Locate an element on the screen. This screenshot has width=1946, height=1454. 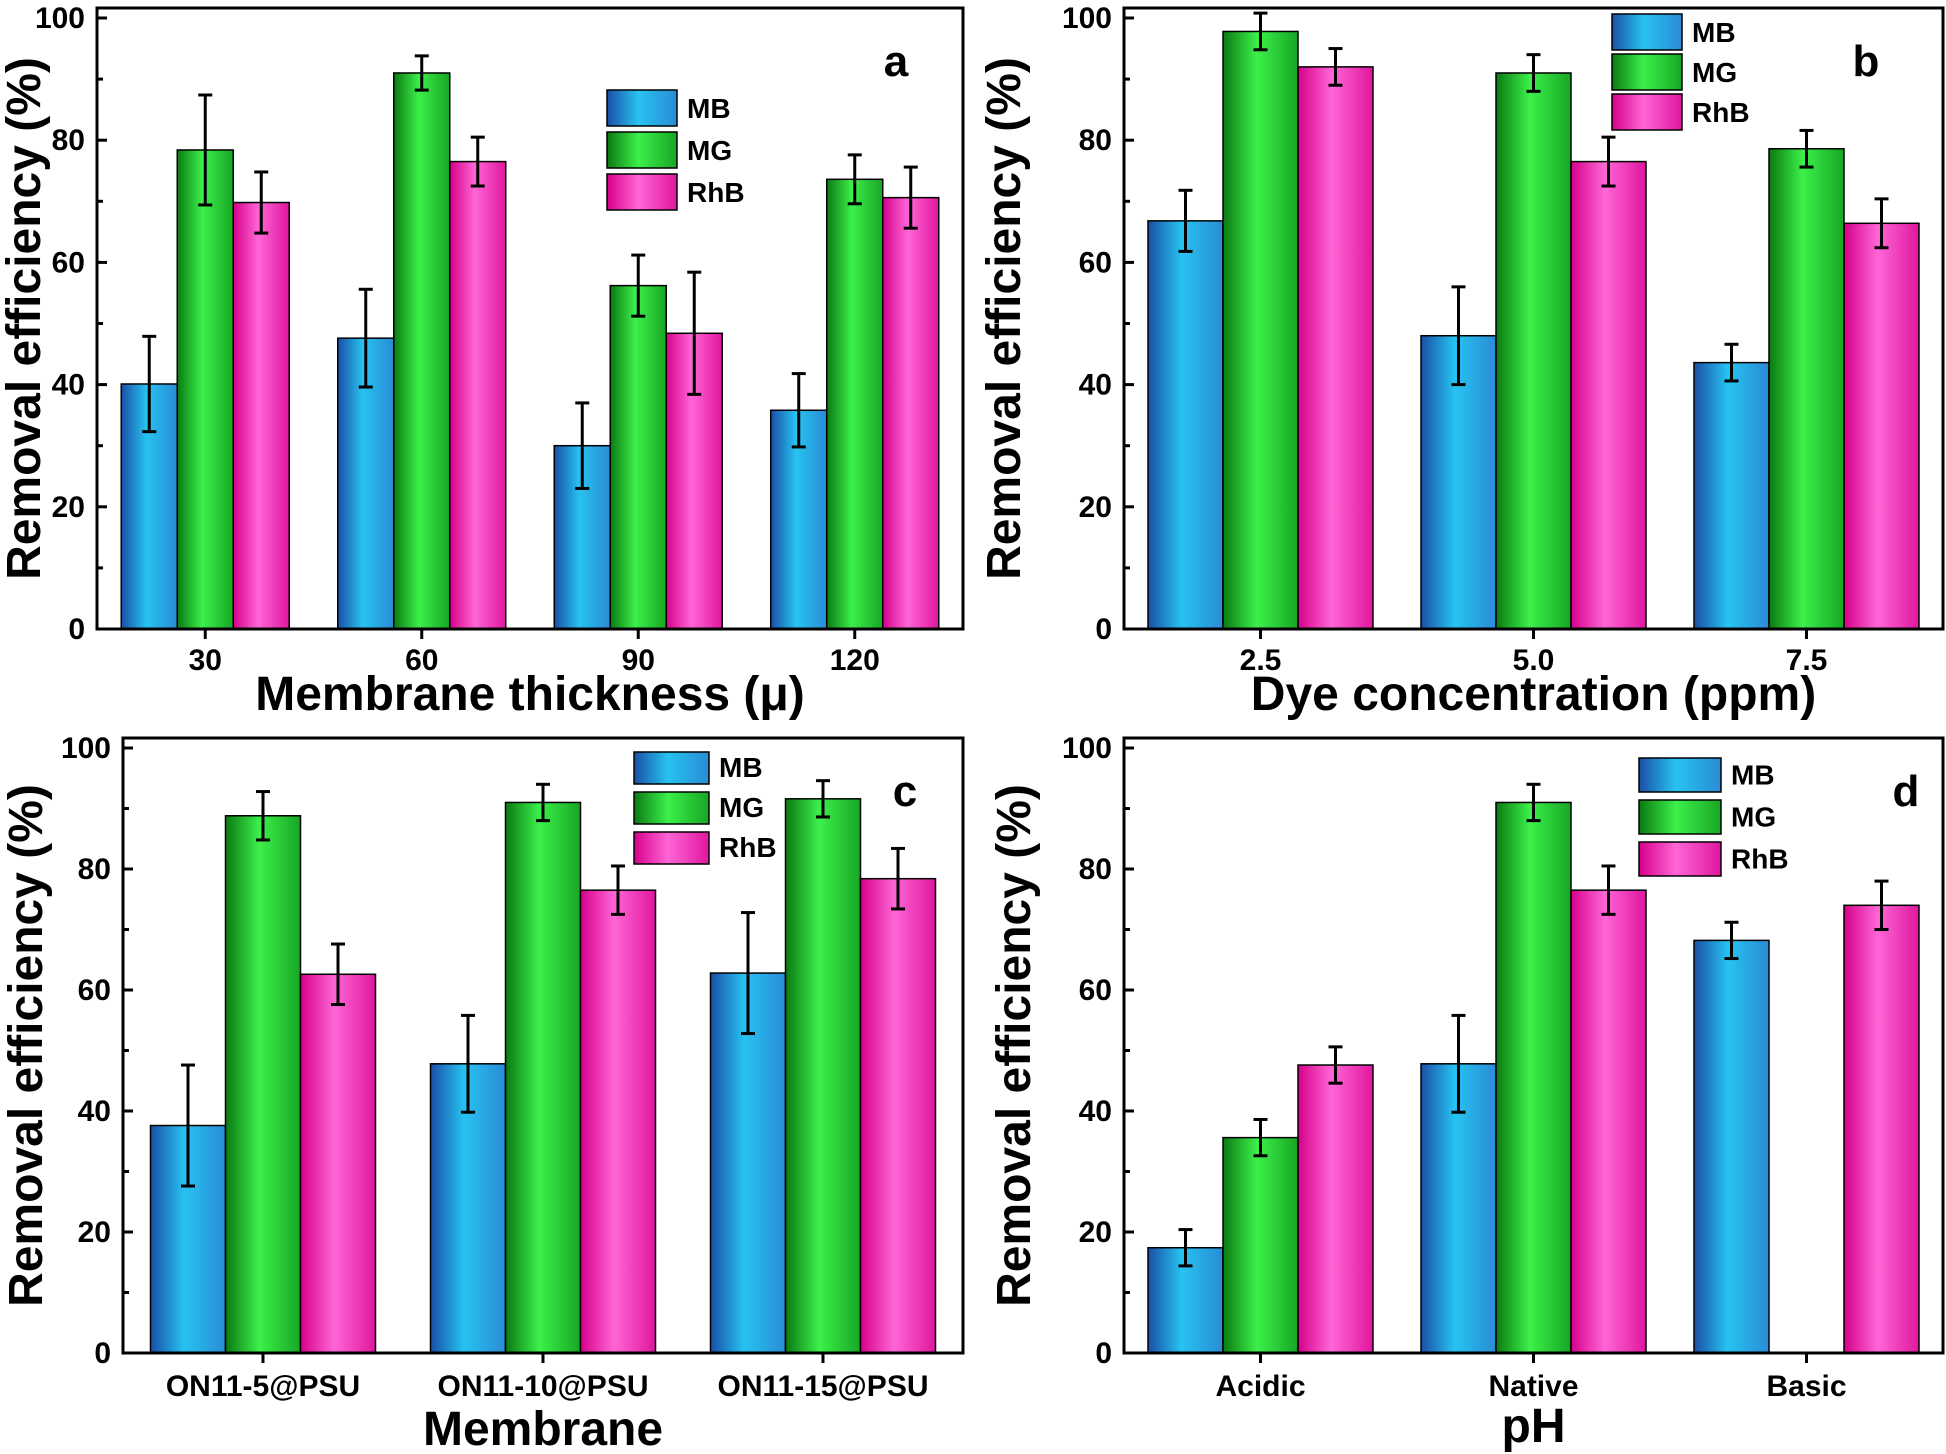
x-tick-label: Acidic is located at coordinates (1260, 1386).